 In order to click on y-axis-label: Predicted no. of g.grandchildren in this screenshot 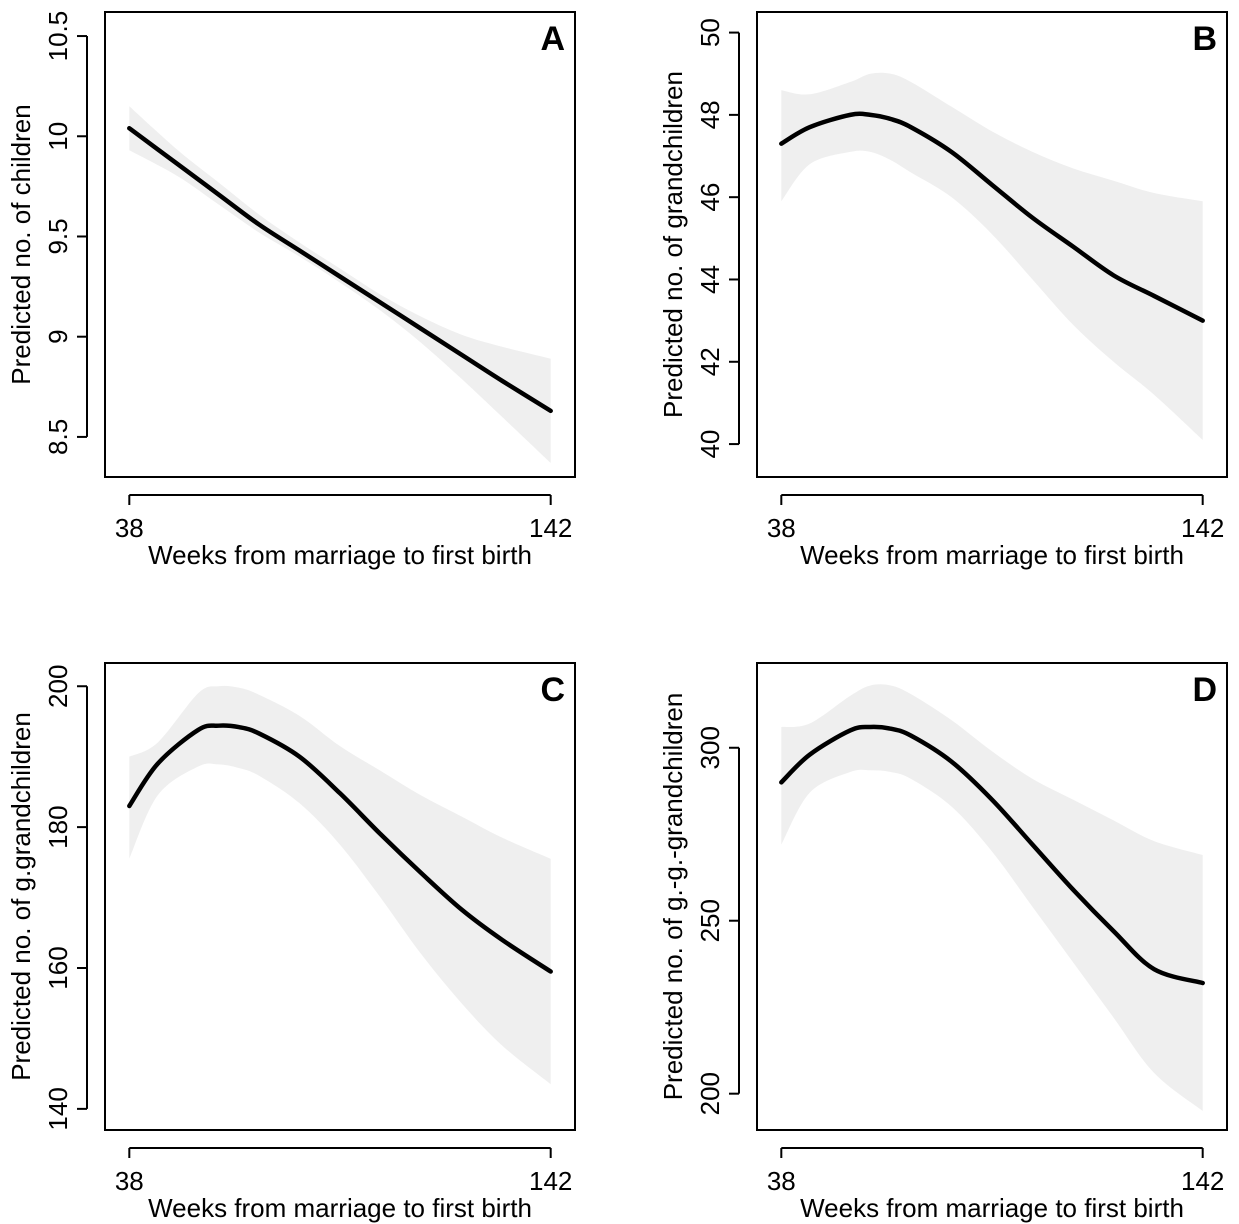, I will do `click(21, 896)`.